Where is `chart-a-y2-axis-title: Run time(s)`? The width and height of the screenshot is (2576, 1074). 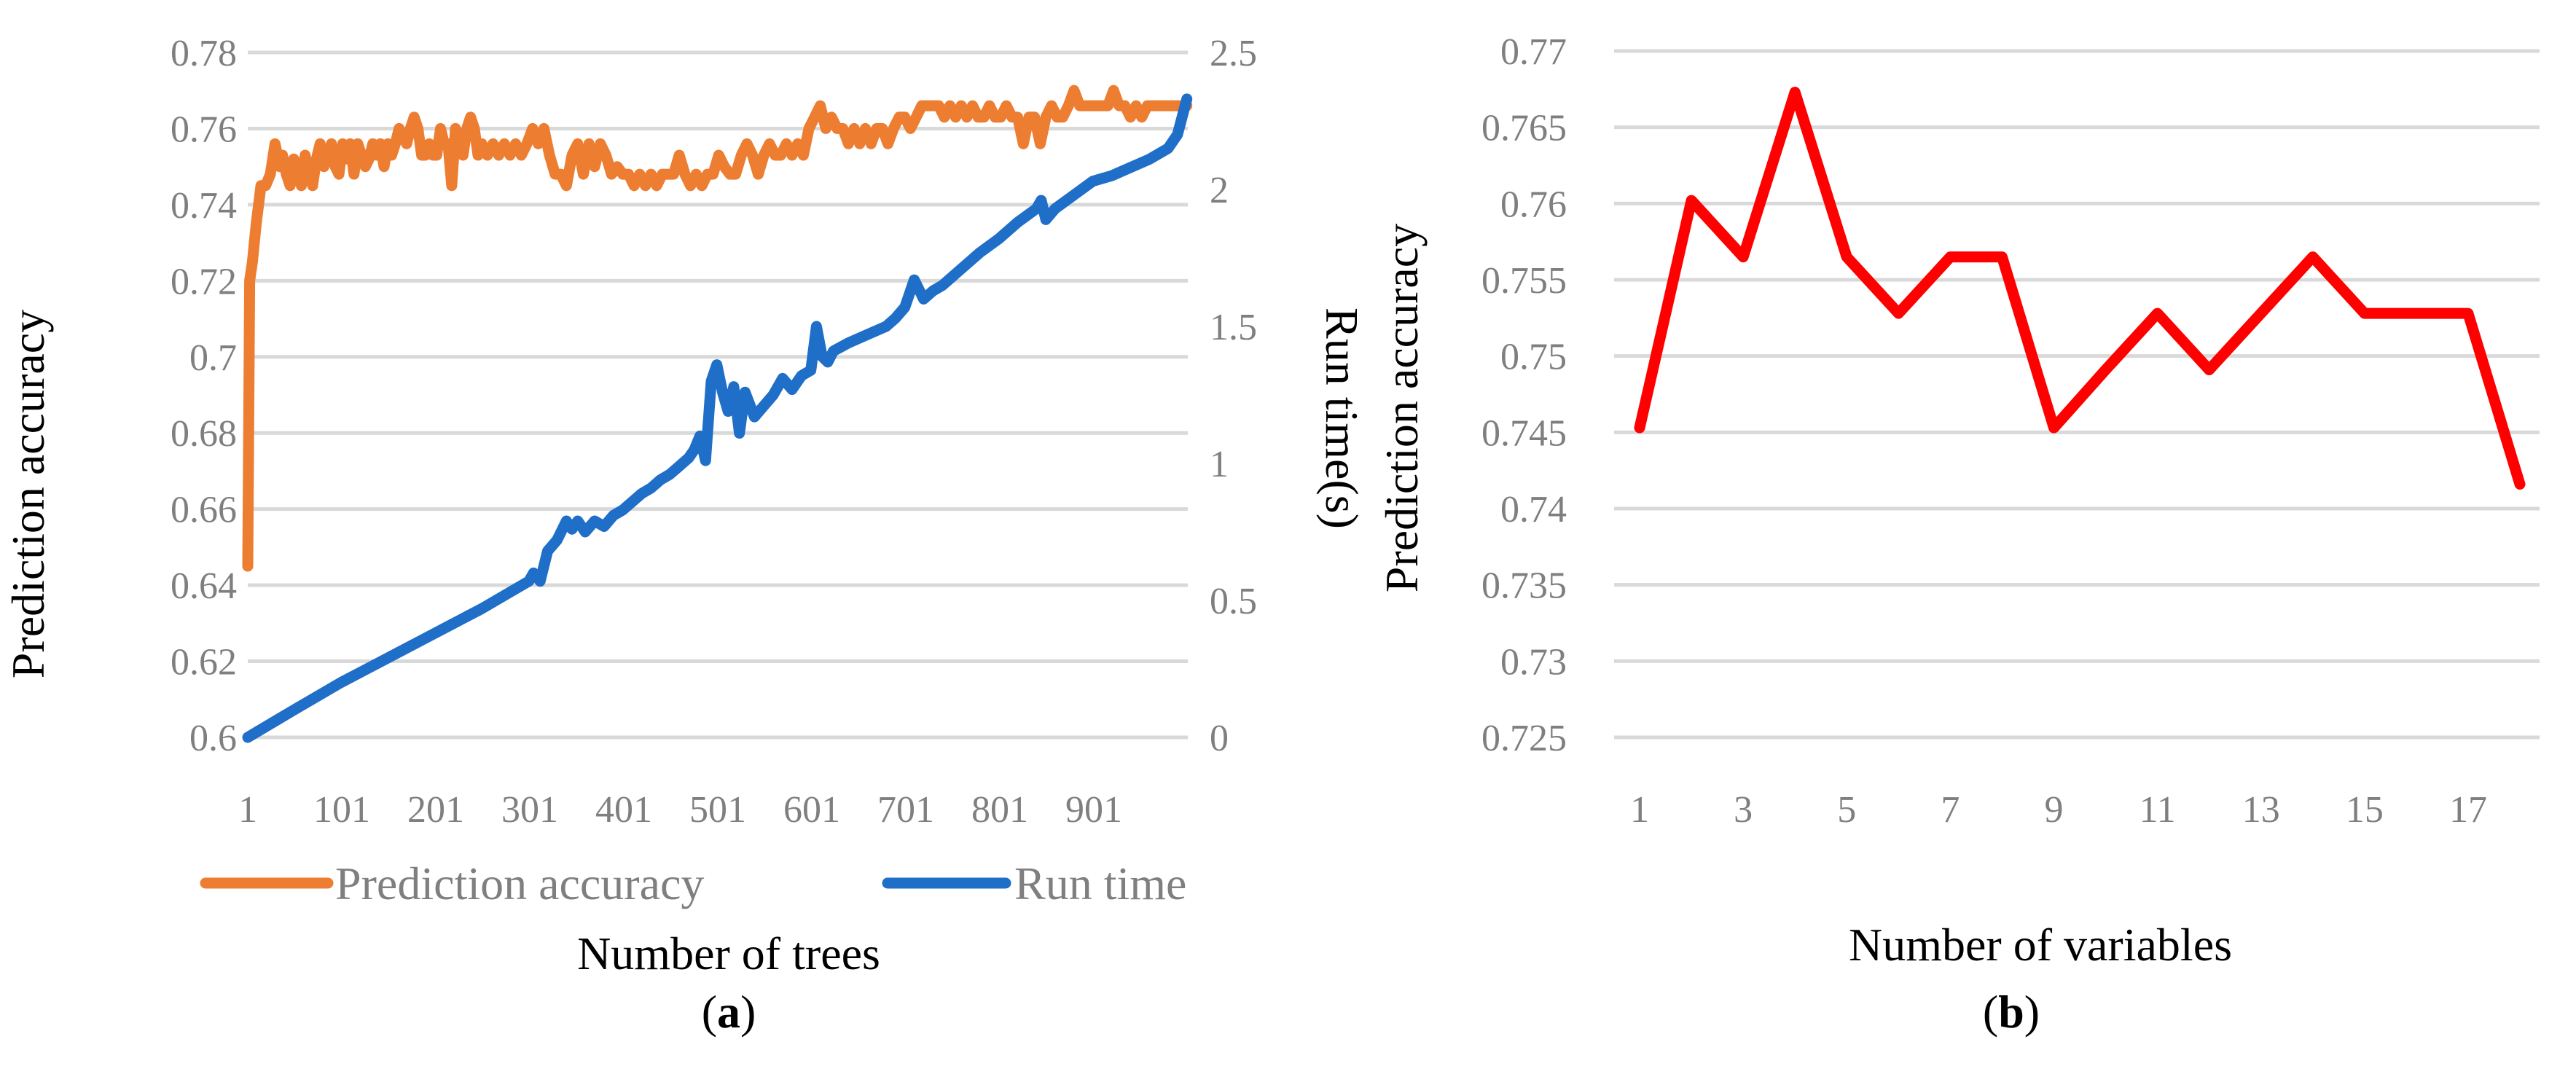 chart-a-y2-axis-title: Run time(s) is located at coordinates (1342, 418).